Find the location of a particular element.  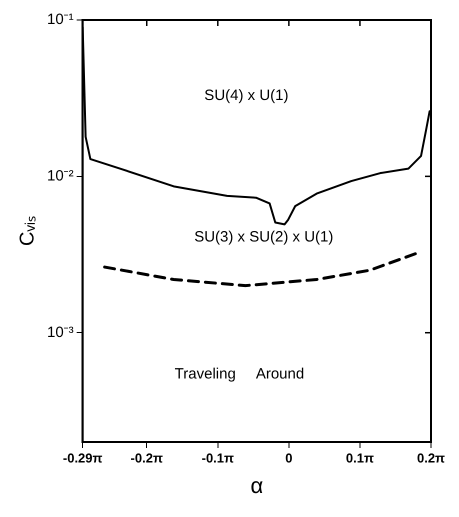

x-tick-label: -0.29π is located at coordinates (82, 458).